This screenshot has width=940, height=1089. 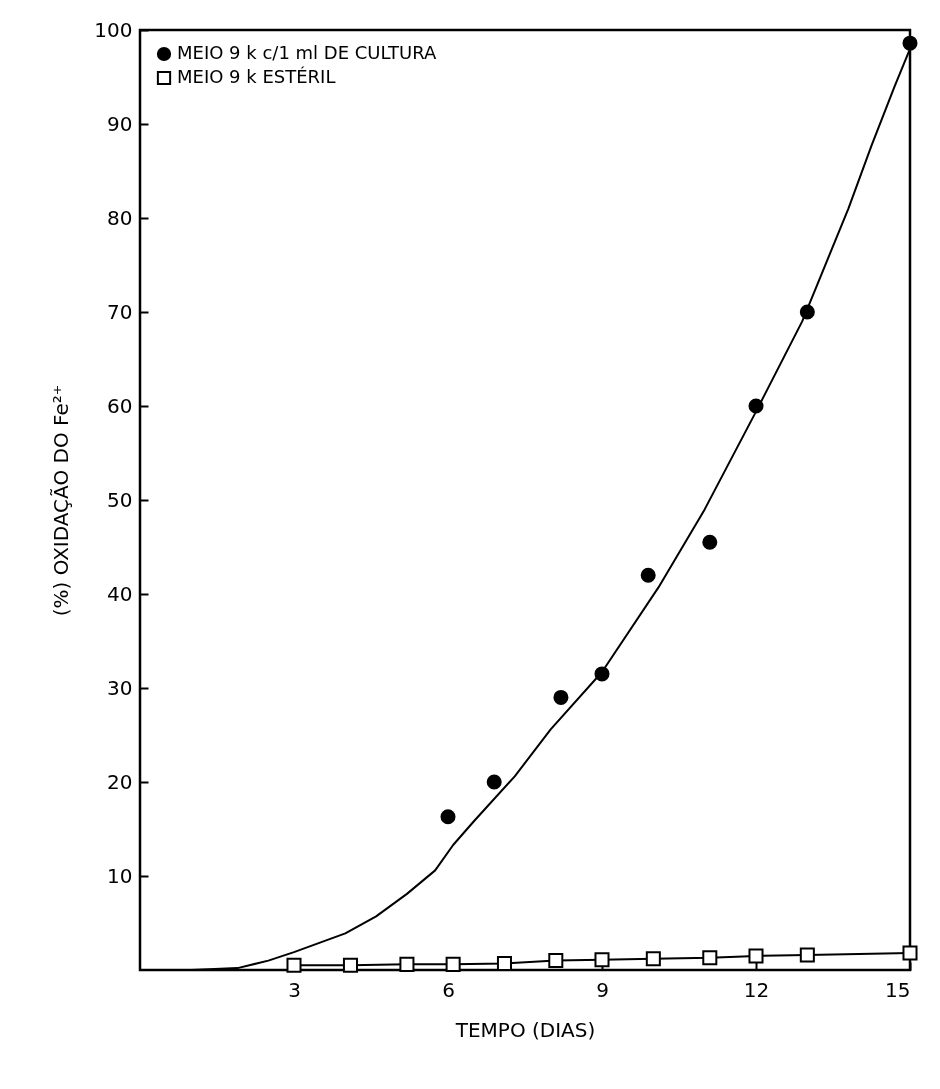 I want to click on legend-label: MEIO 9 k c/1 ml DE CULTURA, so click(x=307, y=52).